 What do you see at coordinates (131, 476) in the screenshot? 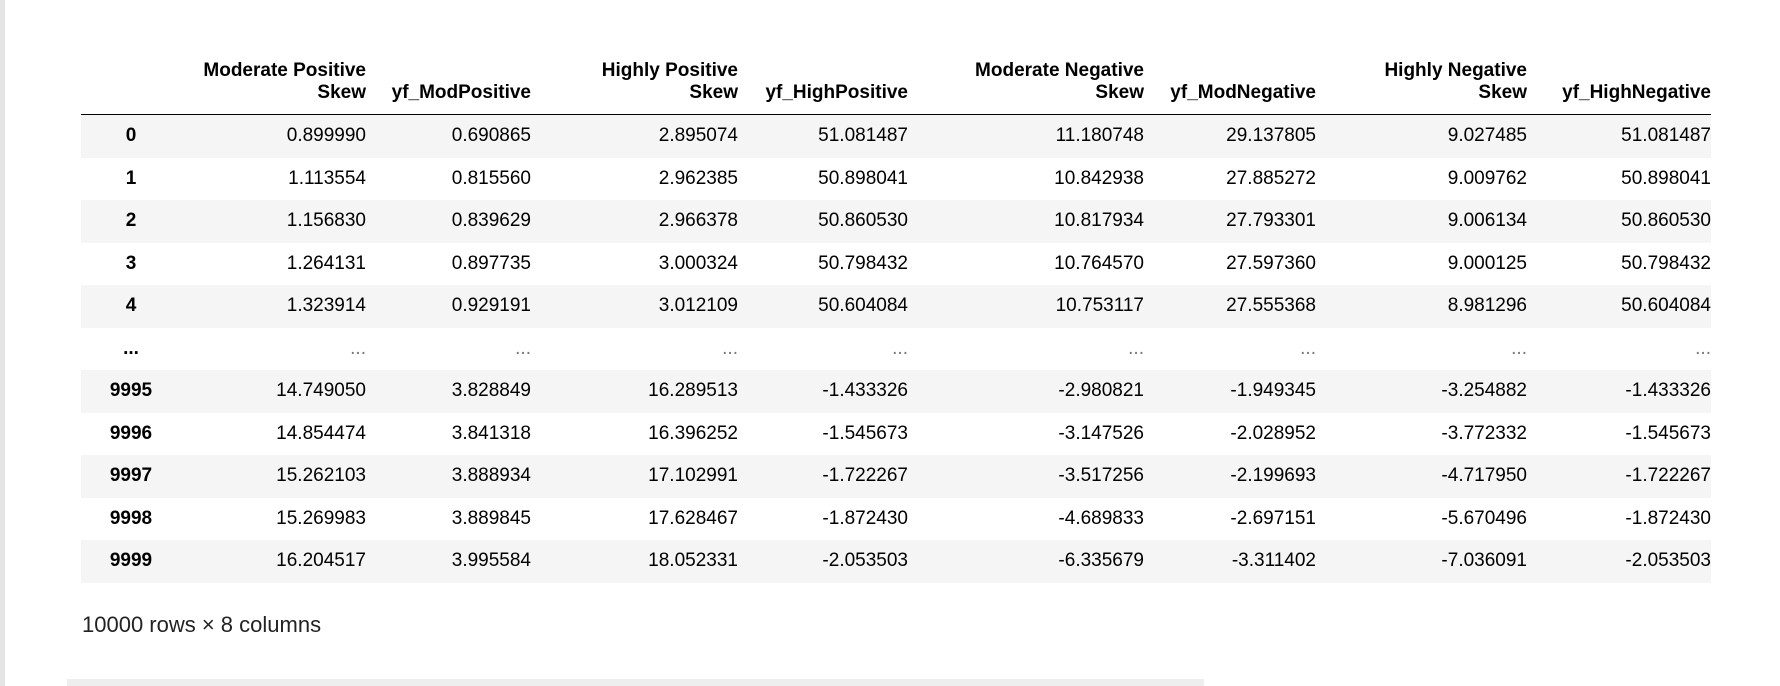
I see `row-index-cell: 9997` at bounding box center [131, 476].